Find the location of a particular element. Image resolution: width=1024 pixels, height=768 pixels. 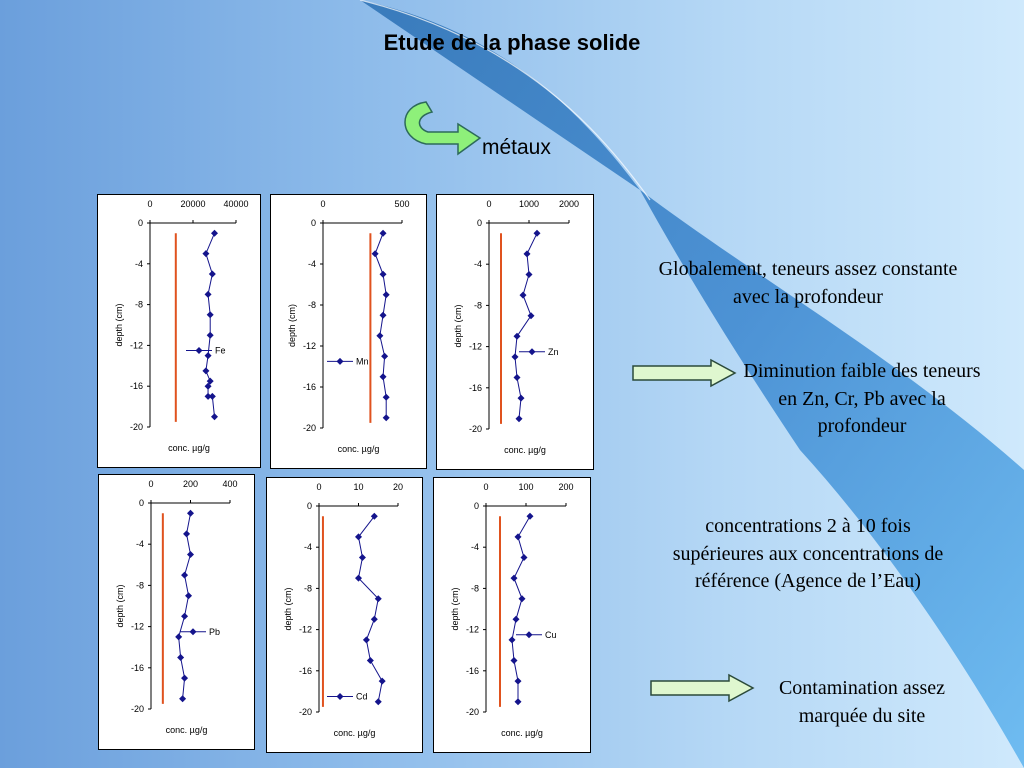

chart-svg-mn: 0 500 0 -4 -8 -12 -16 -20 depth (cm) conc. µg/g Mn is located at coordinates (348, 326).